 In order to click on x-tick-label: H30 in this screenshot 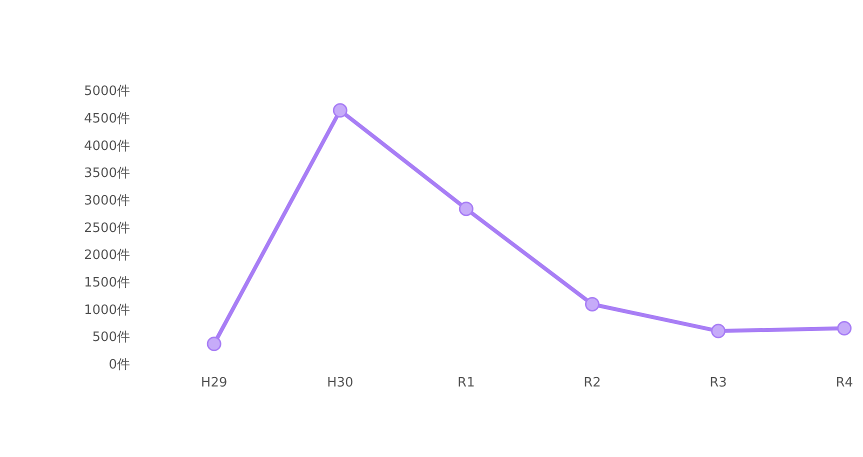, I will do `click(340, 382)`.